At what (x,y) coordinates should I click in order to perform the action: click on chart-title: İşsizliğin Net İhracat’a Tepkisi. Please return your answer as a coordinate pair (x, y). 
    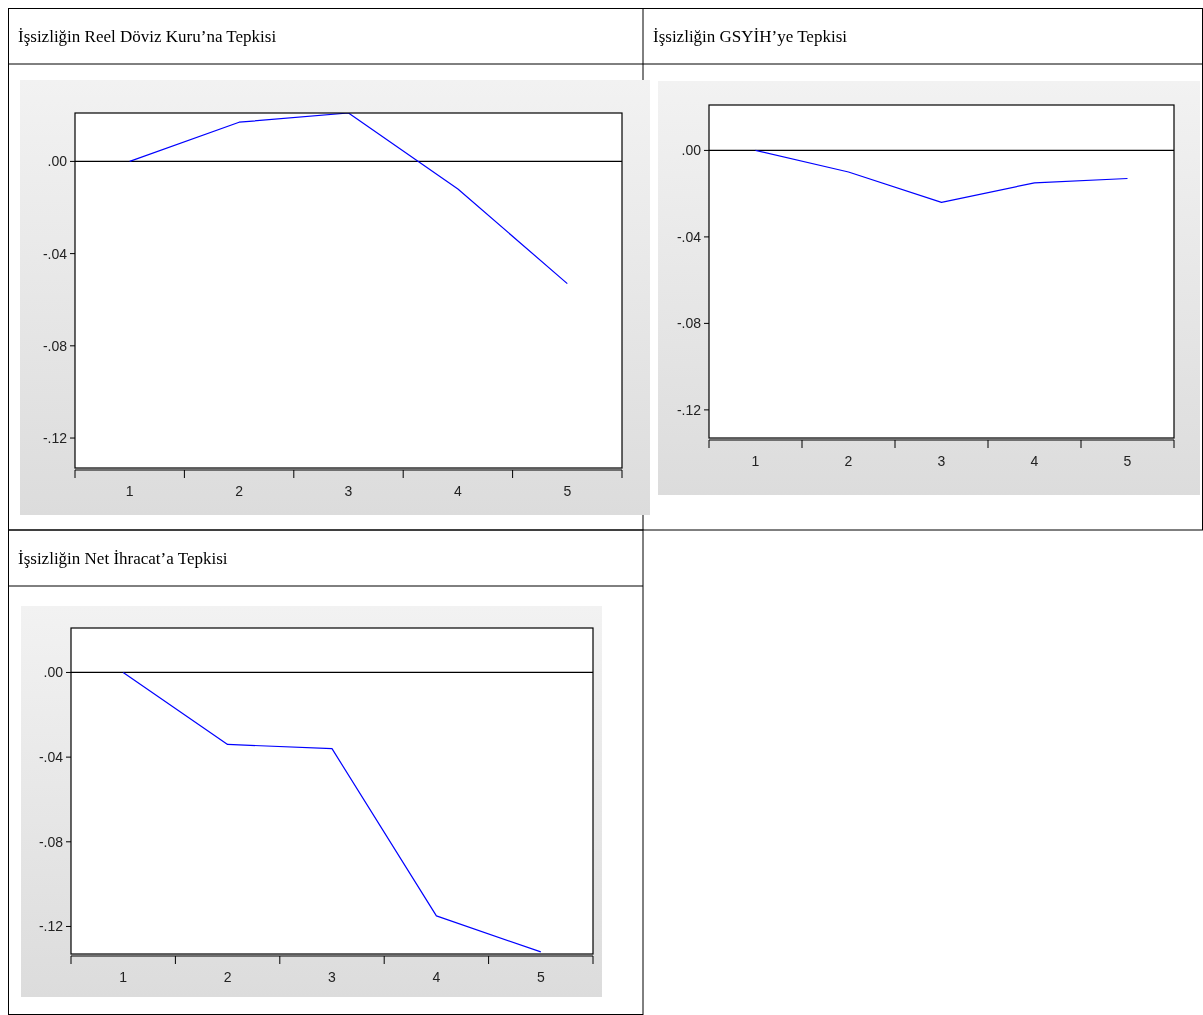
    Looking at the image, I should click on (123, 558).